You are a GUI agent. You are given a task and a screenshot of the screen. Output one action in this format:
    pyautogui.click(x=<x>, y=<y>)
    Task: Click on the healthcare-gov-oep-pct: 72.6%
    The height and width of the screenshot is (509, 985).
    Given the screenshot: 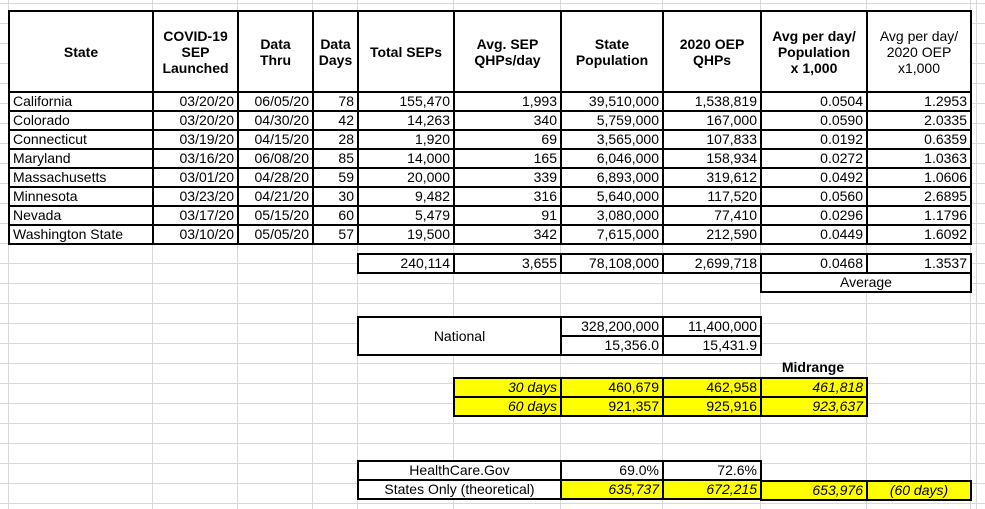 What is the action you would take?
    pyautogui.click(x=712, y=470)
    